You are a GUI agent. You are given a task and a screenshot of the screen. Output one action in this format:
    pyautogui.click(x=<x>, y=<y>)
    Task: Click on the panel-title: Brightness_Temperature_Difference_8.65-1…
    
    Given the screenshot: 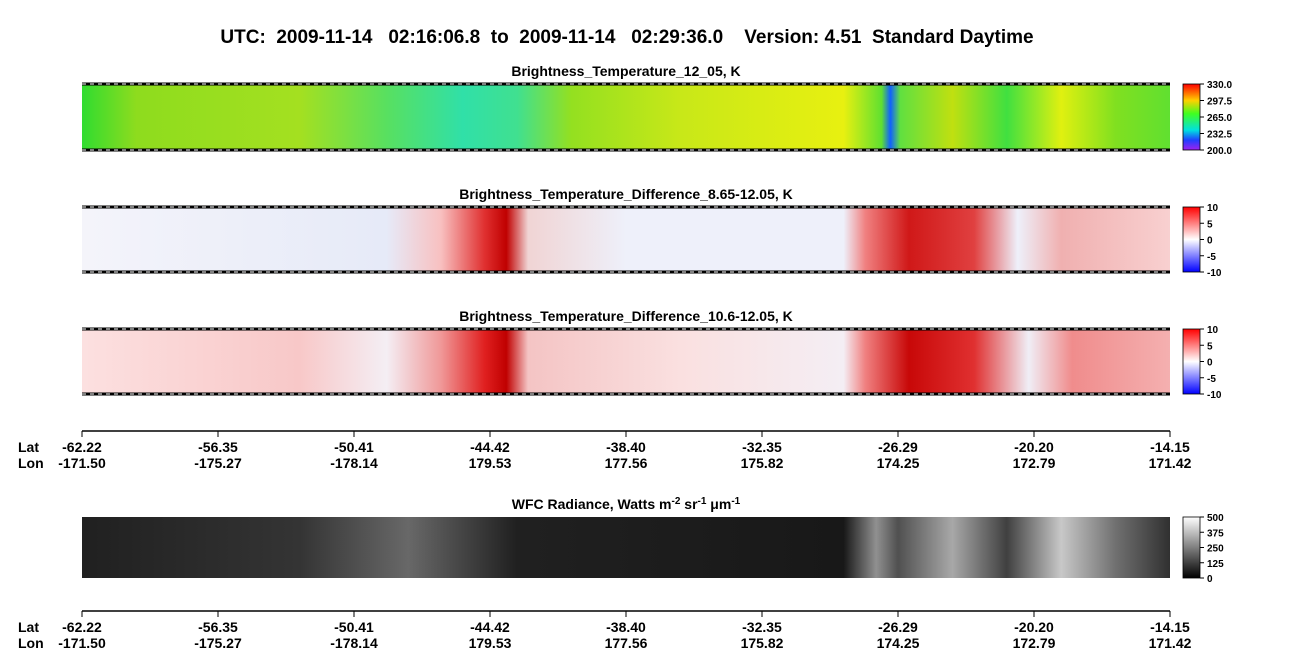 What is the action you would take?
    pyautogui.click(x=626, y=194)
    